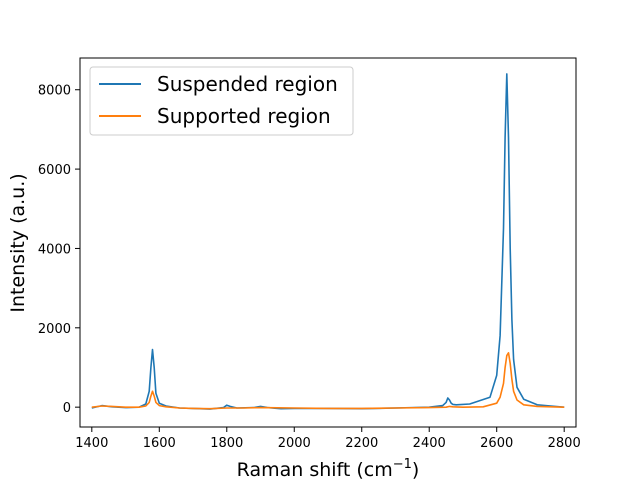 This screenshot has width=640, height=480. I want to click on y-tick-label: 0, so click(67, 408).